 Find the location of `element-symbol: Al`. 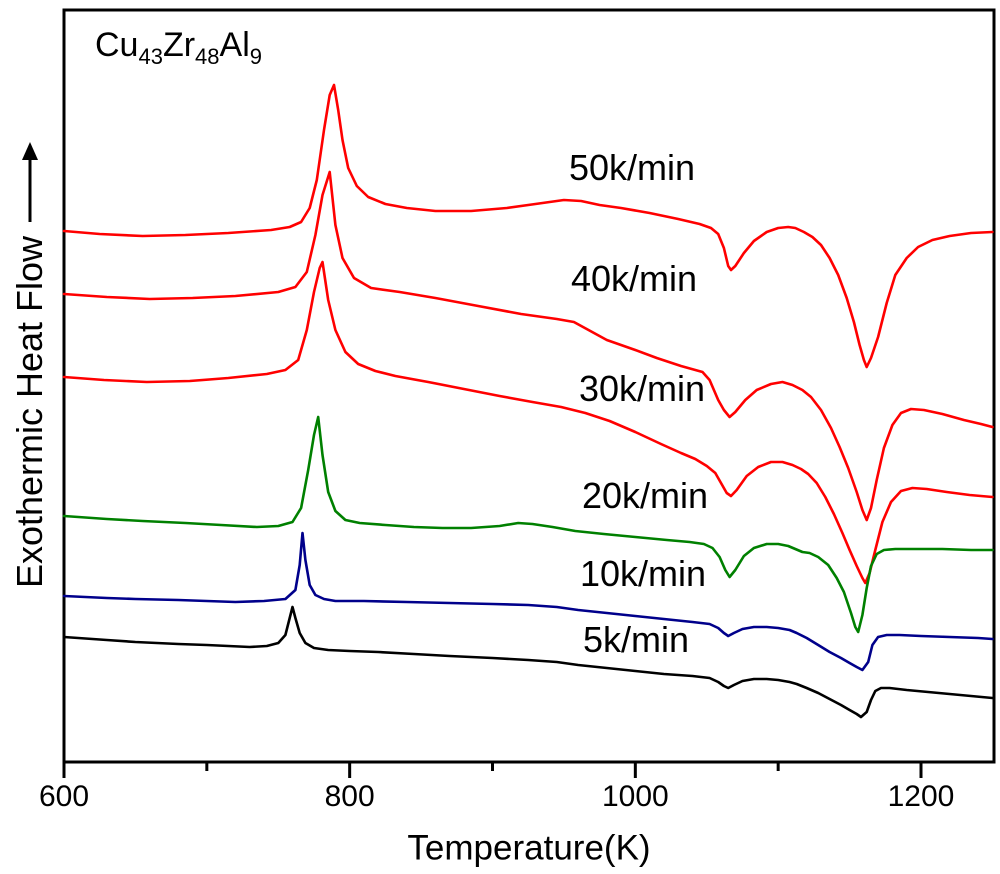

element-symbol: Al is located at coordinates (234, 45).